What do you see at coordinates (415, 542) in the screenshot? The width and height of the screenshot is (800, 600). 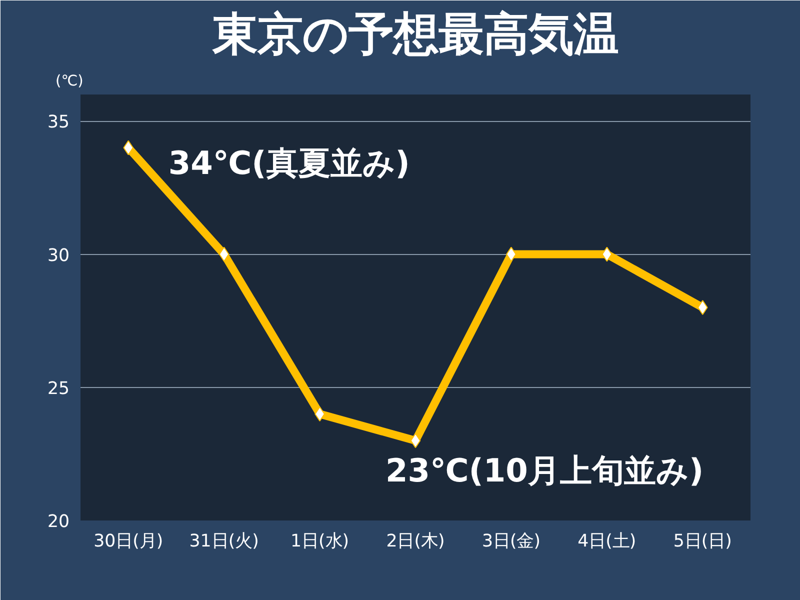 I see `x-tick-label: 2日(木)` at bounding box center [415, 542].